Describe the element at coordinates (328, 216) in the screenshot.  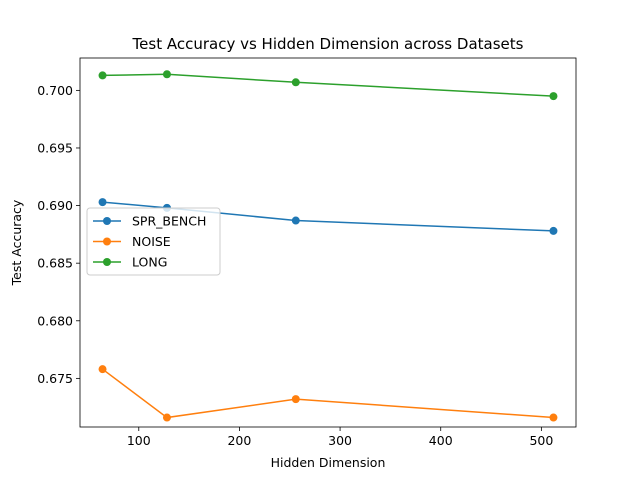
I see `series-line-spr-bench` at that location.